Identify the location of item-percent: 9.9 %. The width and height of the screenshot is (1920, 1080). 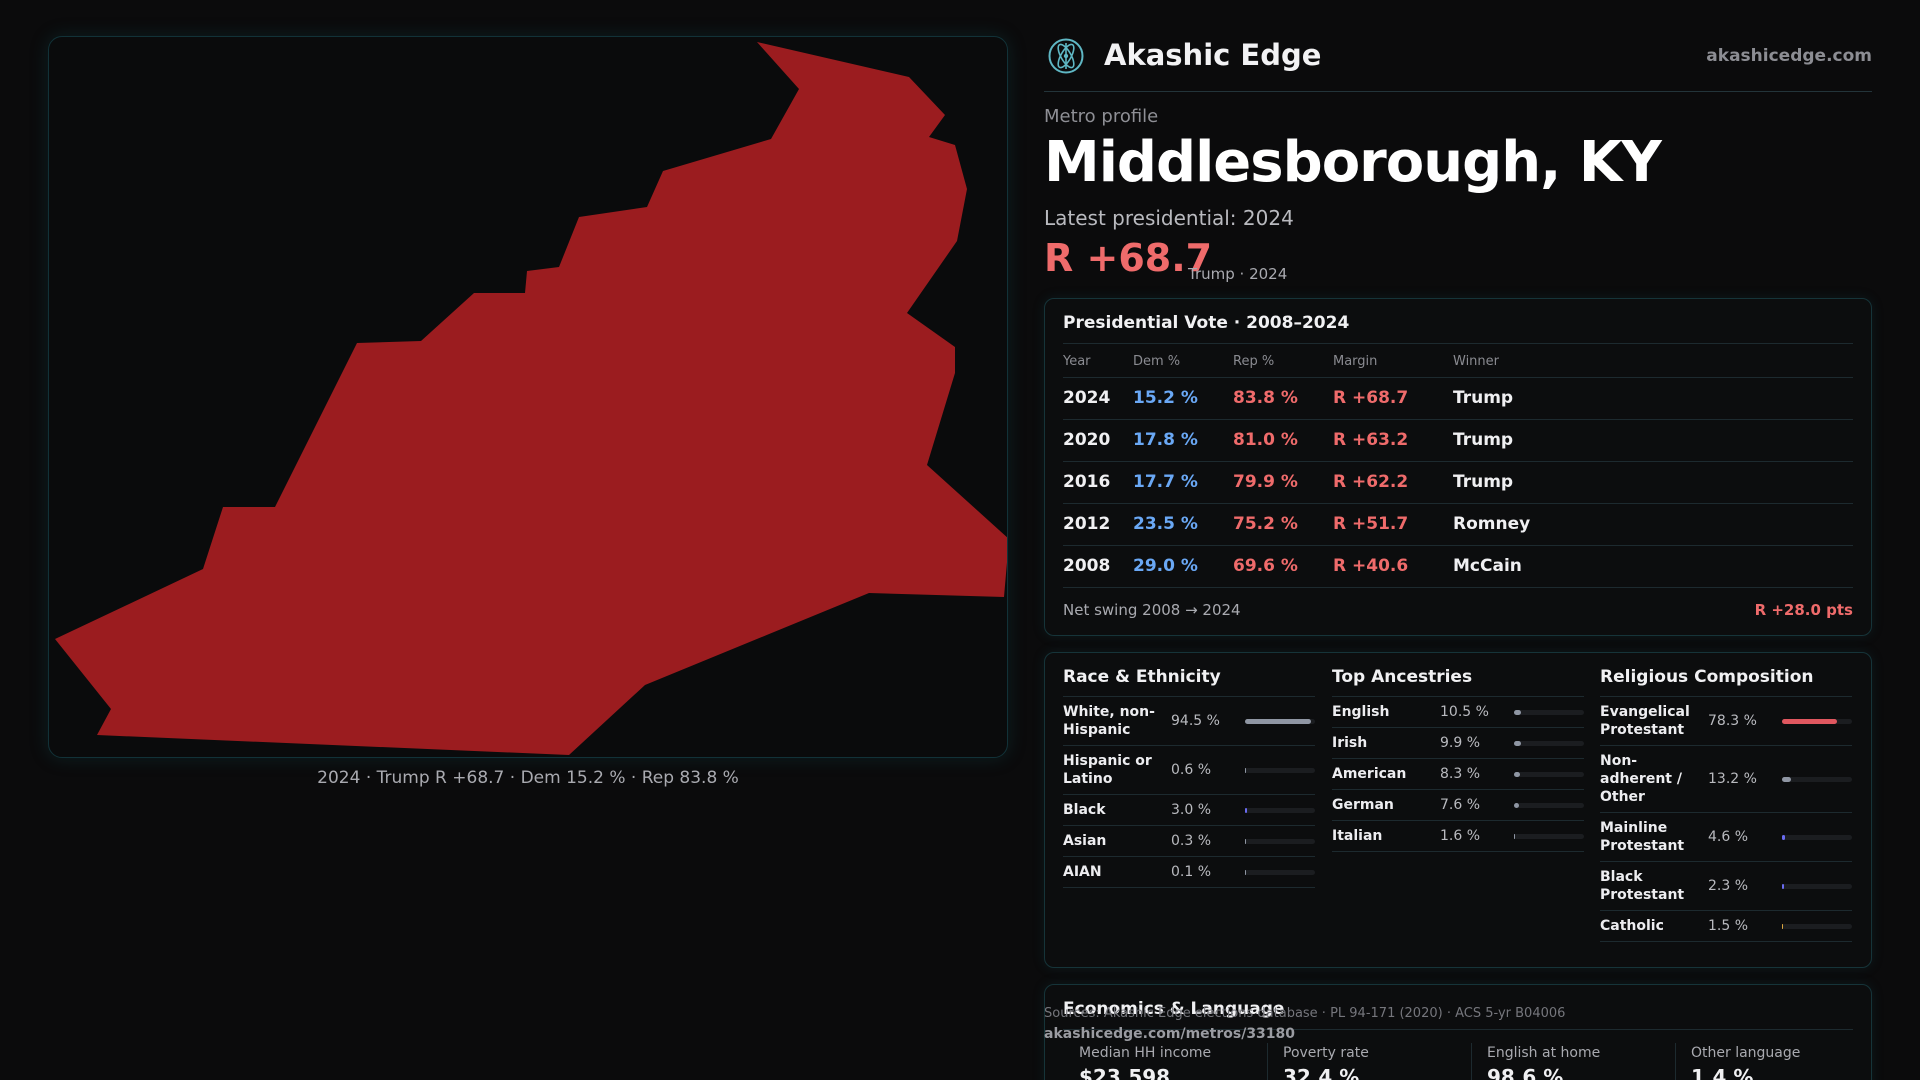
(1460, 743).